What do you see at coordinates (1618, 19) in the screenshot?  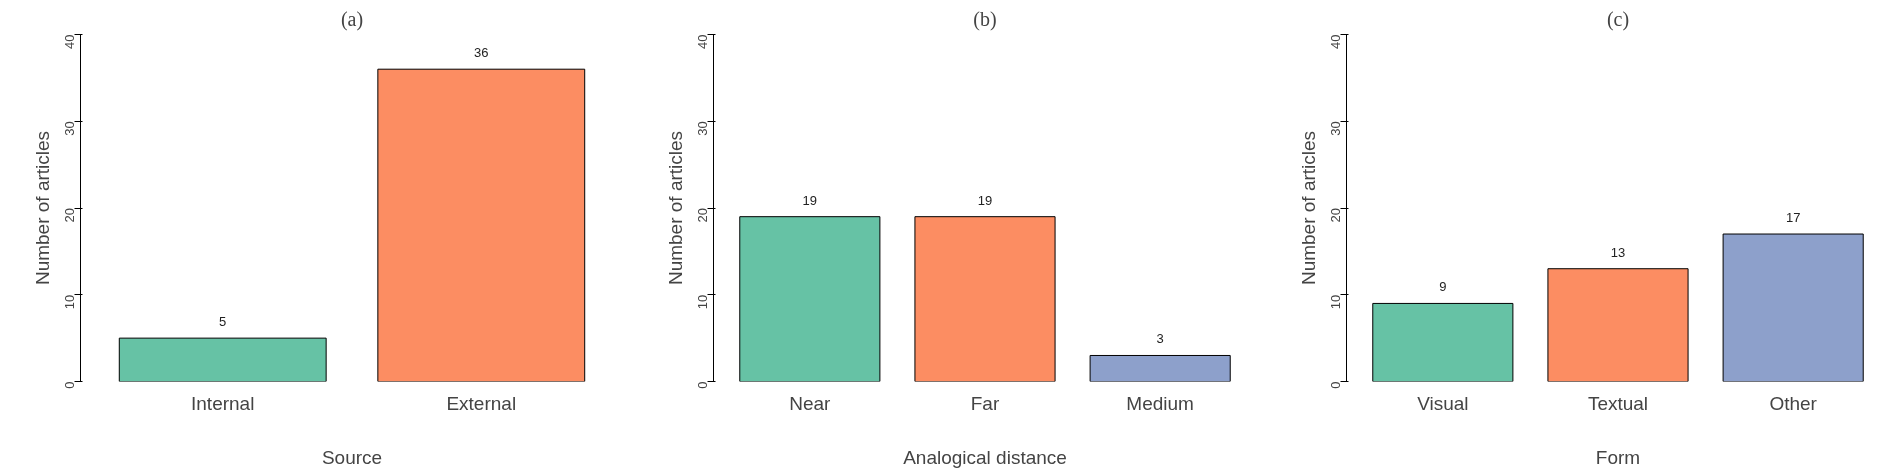 I see `chart-title: (c)` at bounding box center [1618, 19].